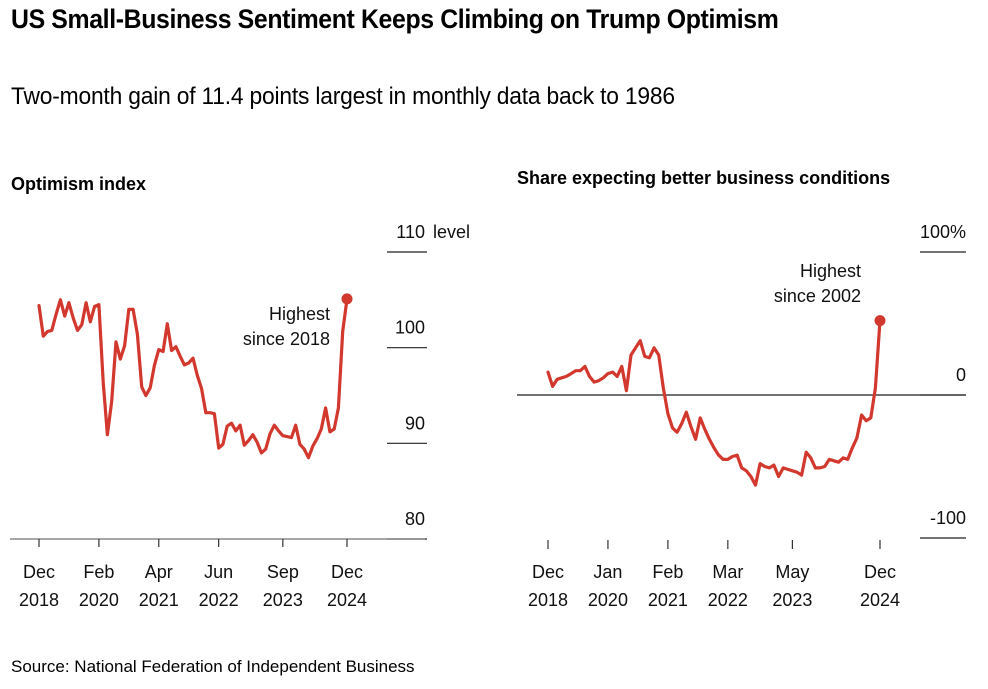 The width and height of the screenshot is (988, 689). What do you see at coordinates (219, 600) in the screenshot?
I see `x-tick-label-year: 2022` at bounding box center [219, 600].